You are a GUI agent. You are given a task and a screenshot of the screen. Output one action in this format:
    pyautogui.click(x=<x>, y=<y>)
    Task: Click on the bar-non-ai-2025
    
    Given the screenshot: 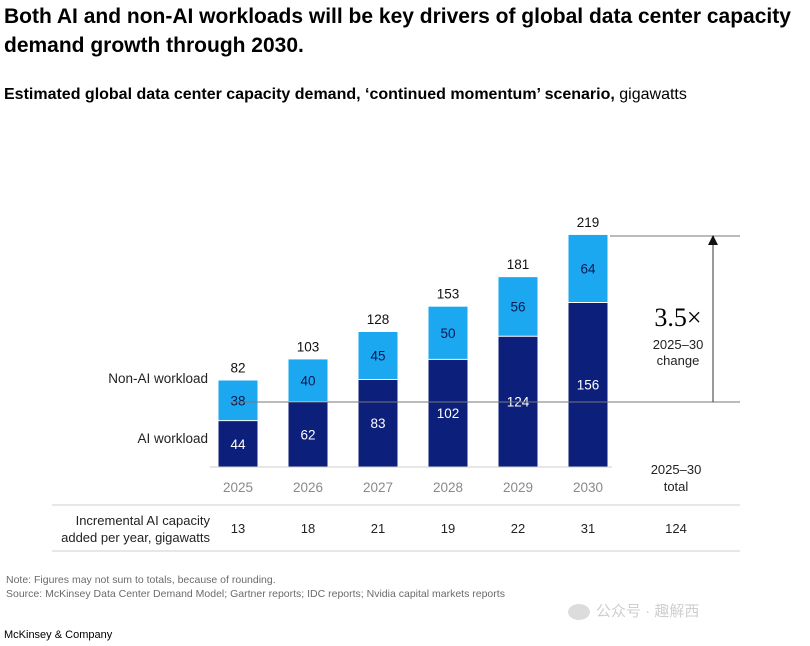 What is the action you would take?
    pyautogui.click(x=238, y=400)
    